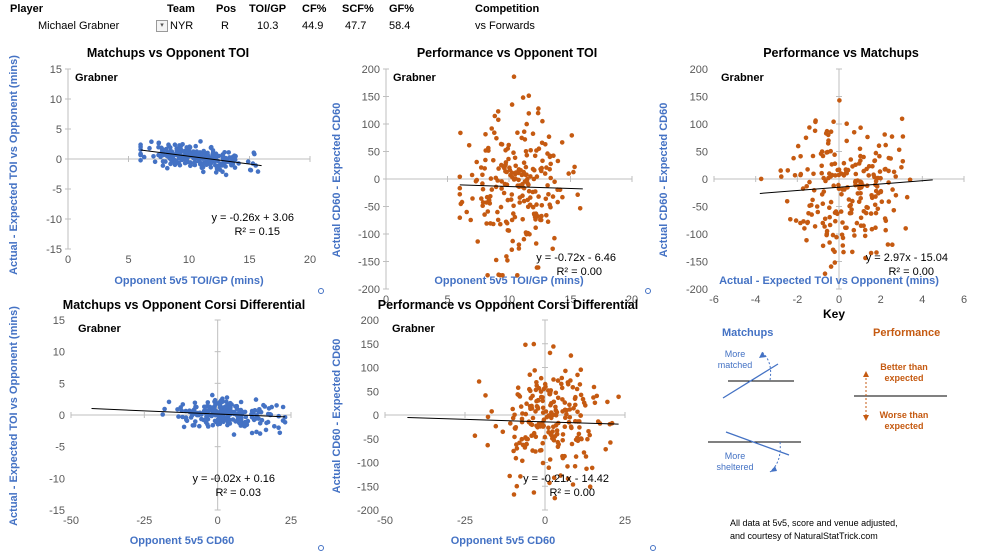 Image resolution: width=983 pixels, height=555 pixels. What do you see at coordinates (79, 26) in the screenshot?
I see `player-name: Michael Grabner` at bounding box center [79, 26].